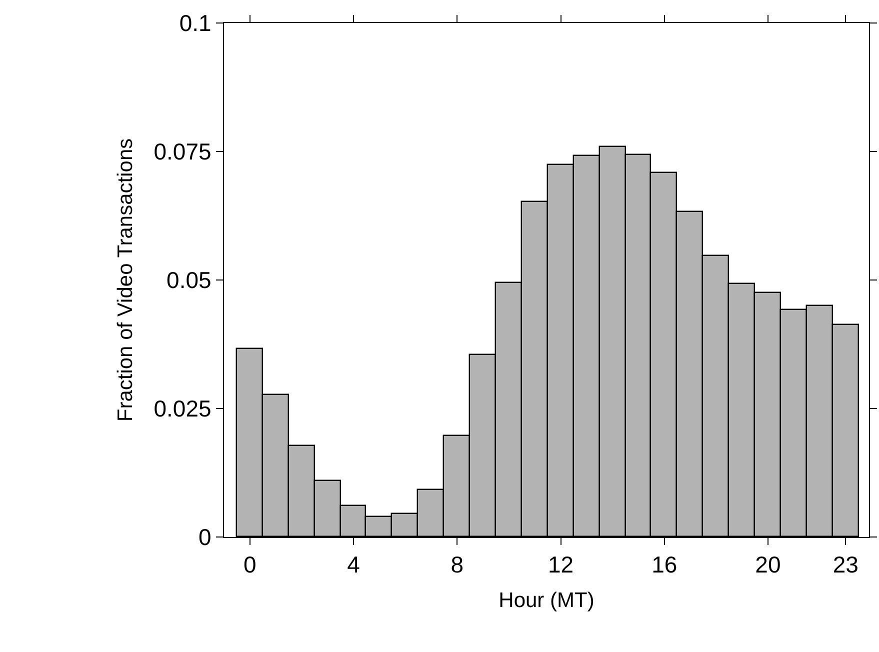 The image size is (879, 652). What do you see at coordinates (768, 565) in the screenshot?
I see `x-tick-label: 20` at bounding box center [768, 565].